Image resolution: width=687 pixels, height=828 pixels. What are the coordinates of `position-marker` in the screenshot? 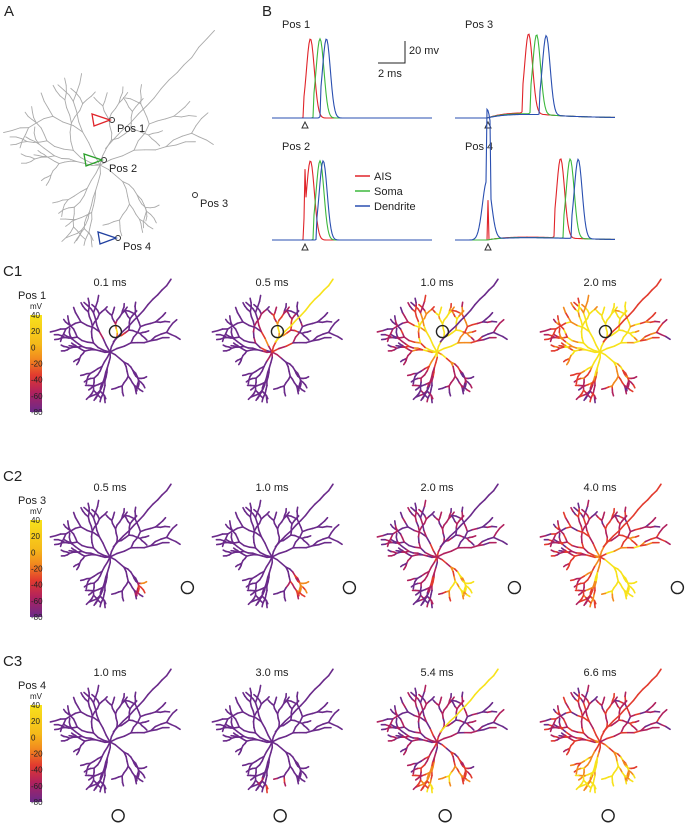 It's located at (187, 587).